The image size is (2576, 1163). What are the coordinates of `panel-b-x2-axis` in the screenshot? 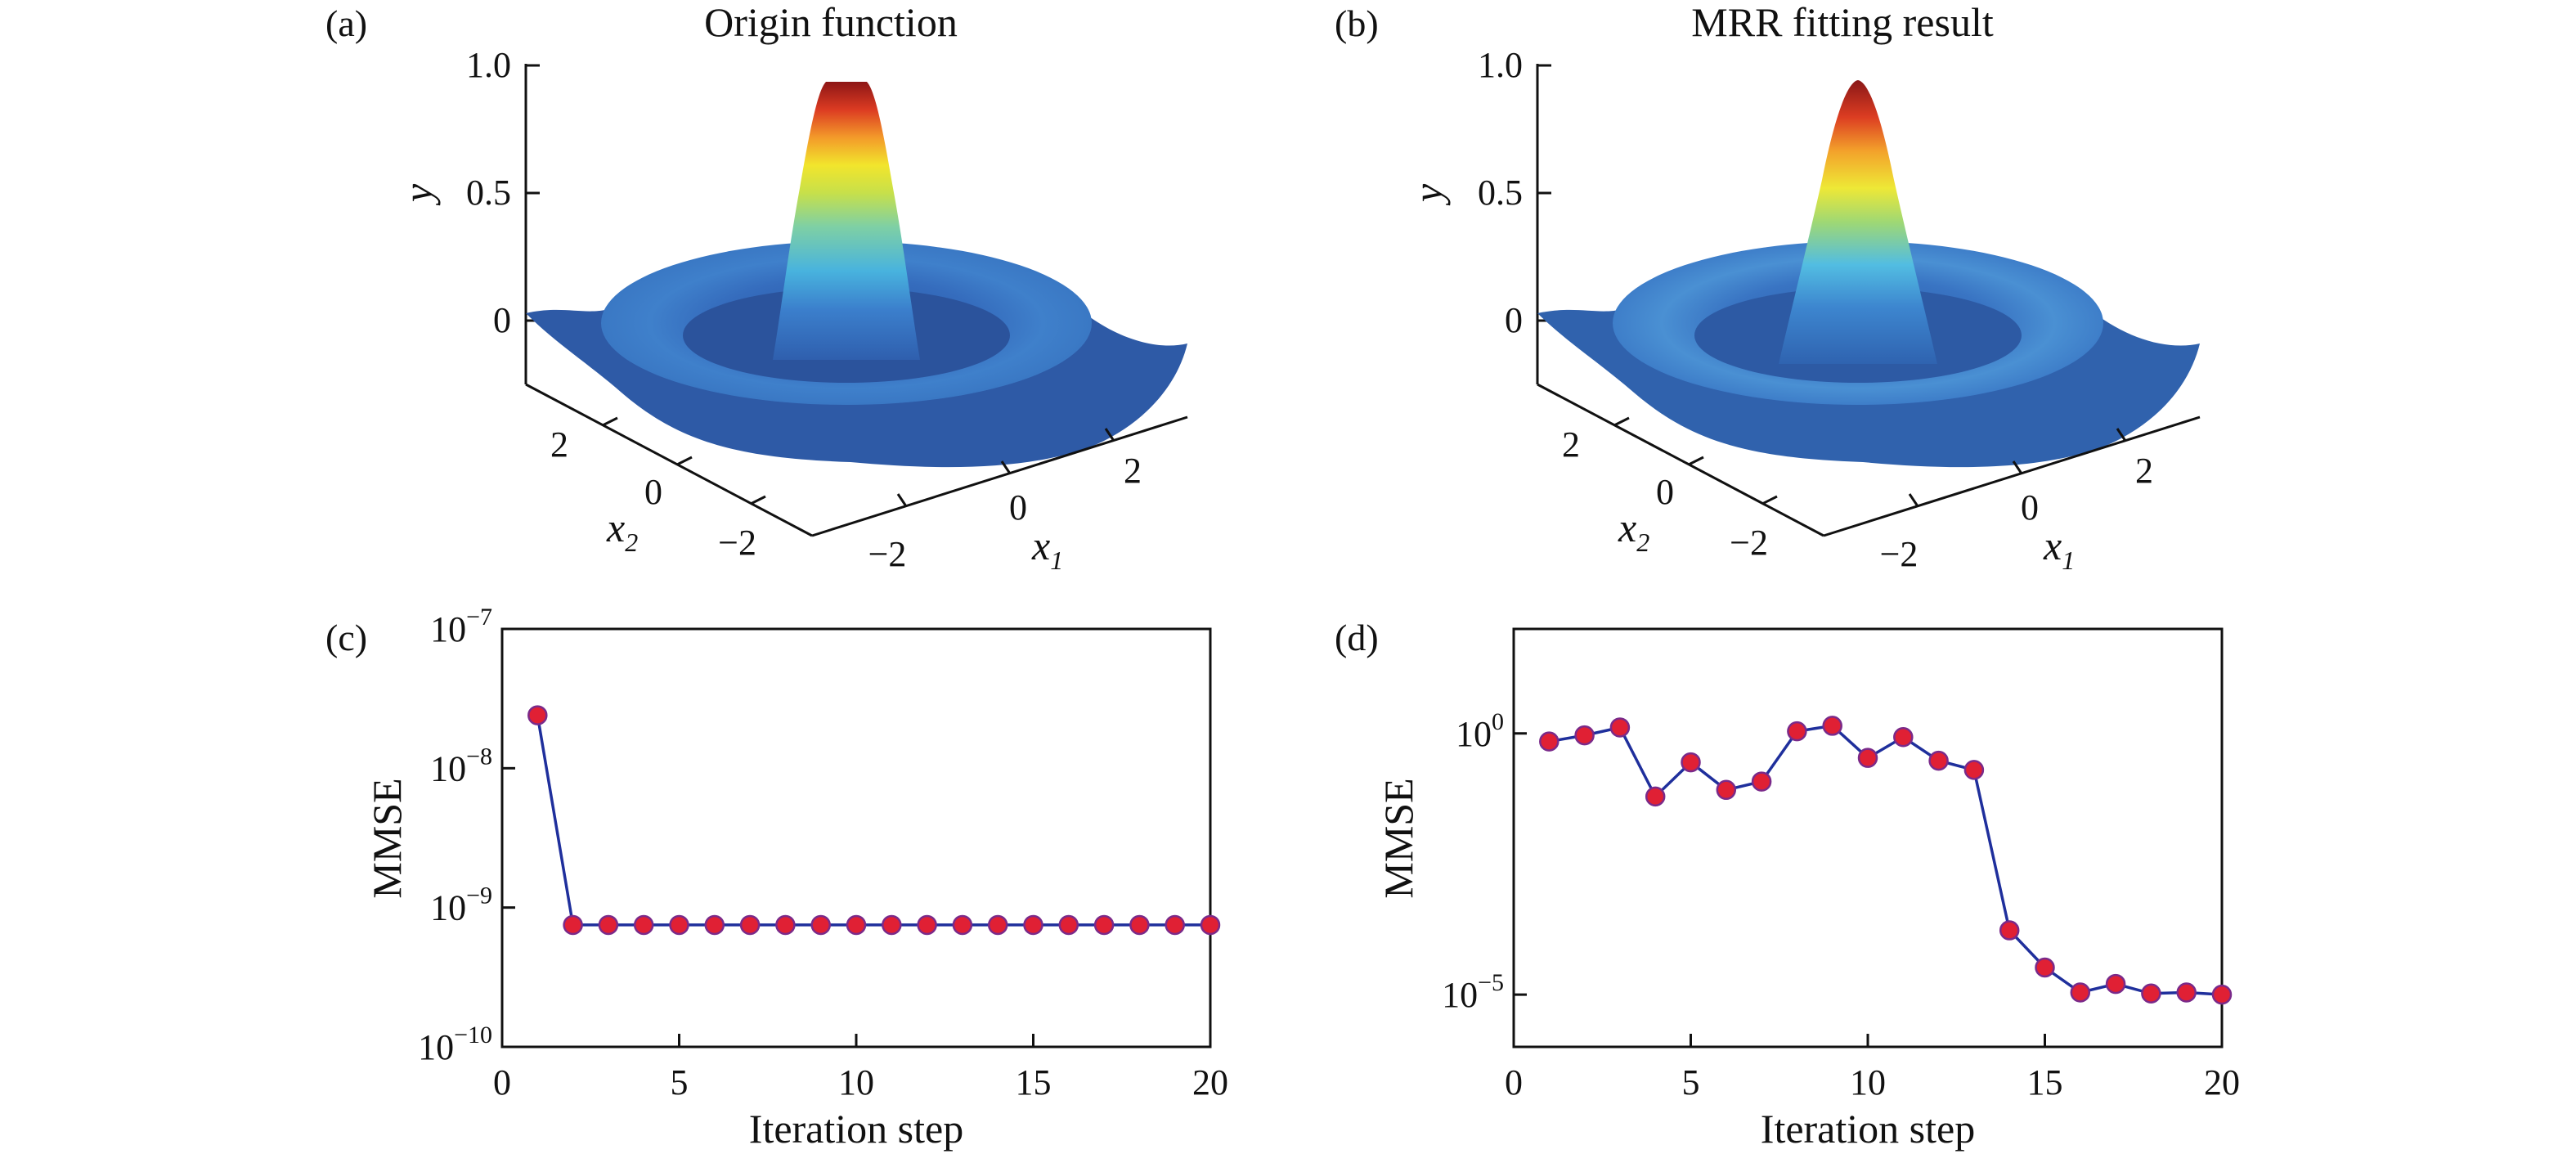 It's located at (1681, 460).